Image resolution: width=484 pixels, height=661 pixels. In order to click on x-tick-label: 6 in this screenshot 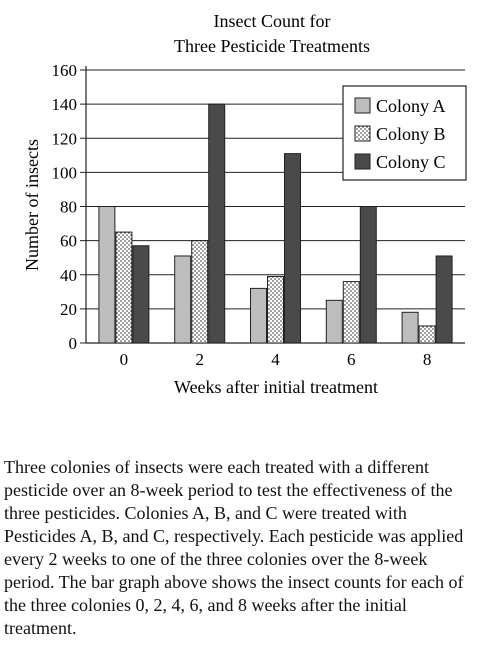, I will do `click(351, 359)`.